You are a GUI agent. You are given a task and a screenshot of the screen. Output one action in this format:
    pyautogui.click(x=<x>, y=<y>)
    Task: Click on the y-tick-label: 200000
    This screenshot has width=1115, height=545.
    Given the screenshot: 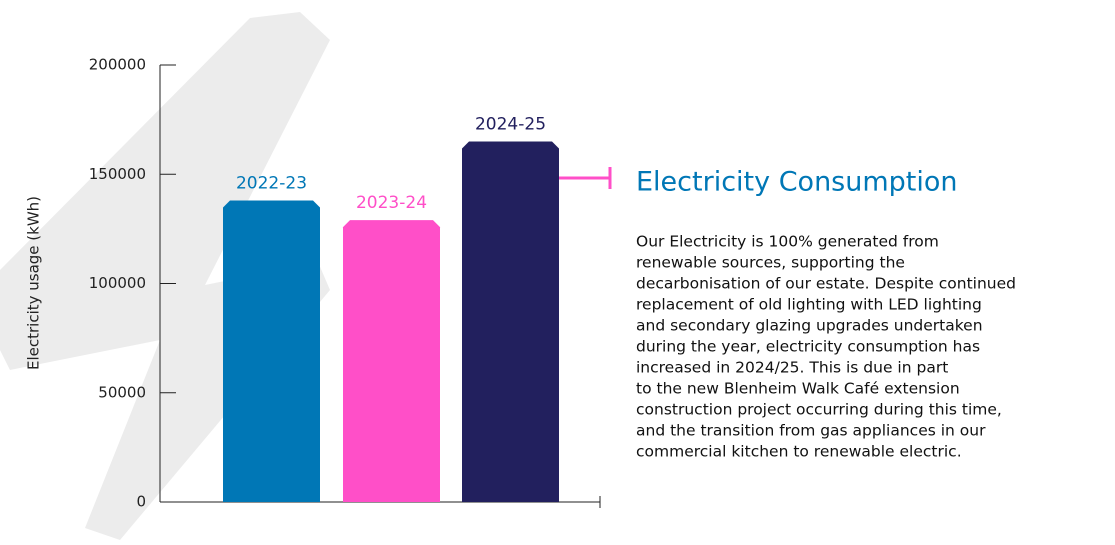 What is the action you would take?
    pyautogui.click(x=117, y=65)
    